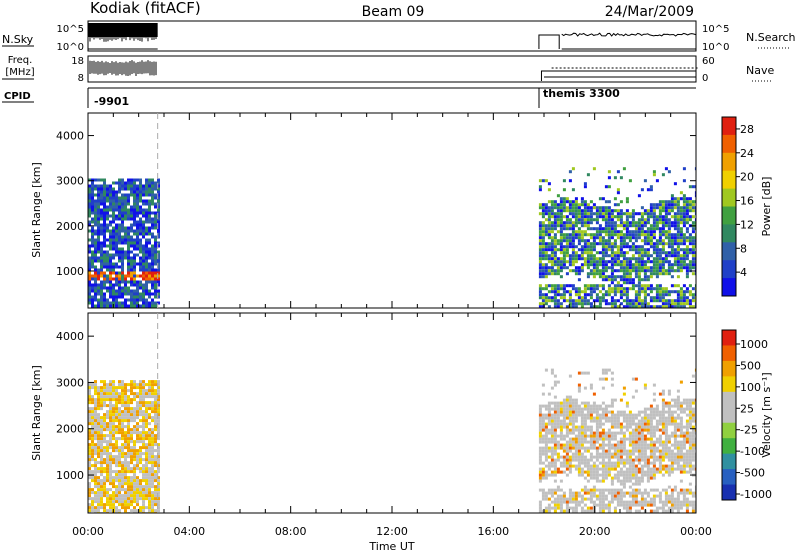  What do you see at coordinates (708, 61) in the screenshot?
I see `nave-tick-high: 60` at bounding box center [708, 61].